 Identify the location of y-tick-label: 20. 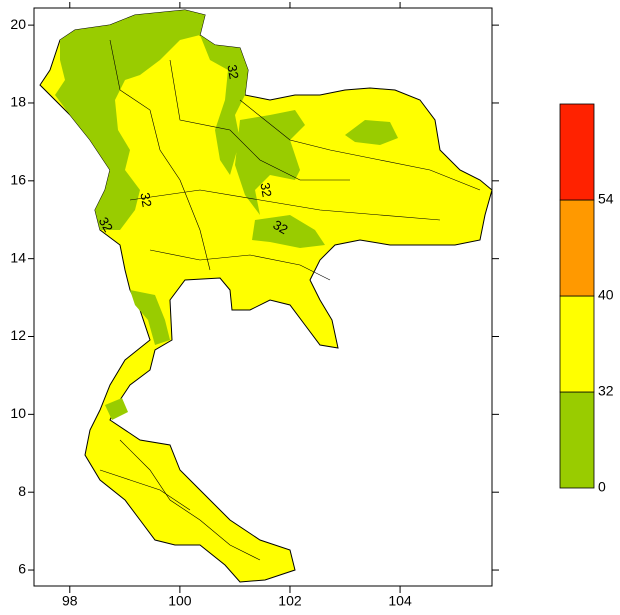
(18, 24).